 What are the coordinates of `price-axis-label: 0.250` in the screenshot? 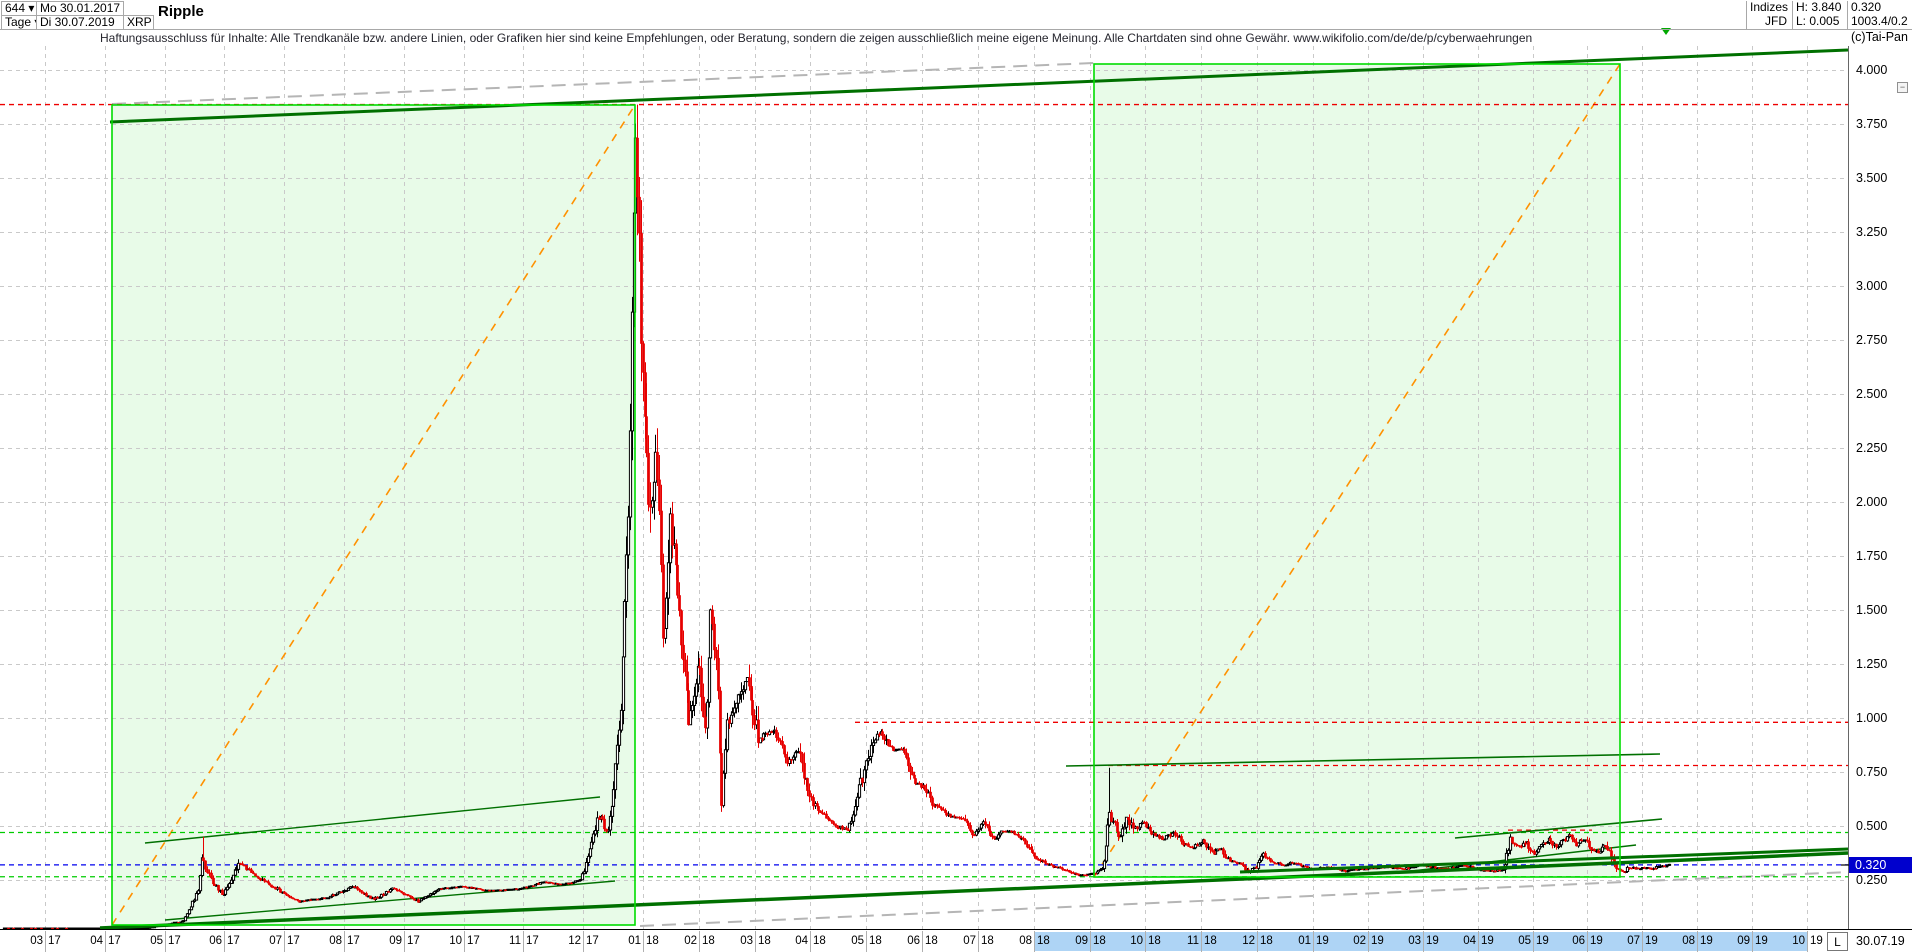 It's located at (1872, 880).